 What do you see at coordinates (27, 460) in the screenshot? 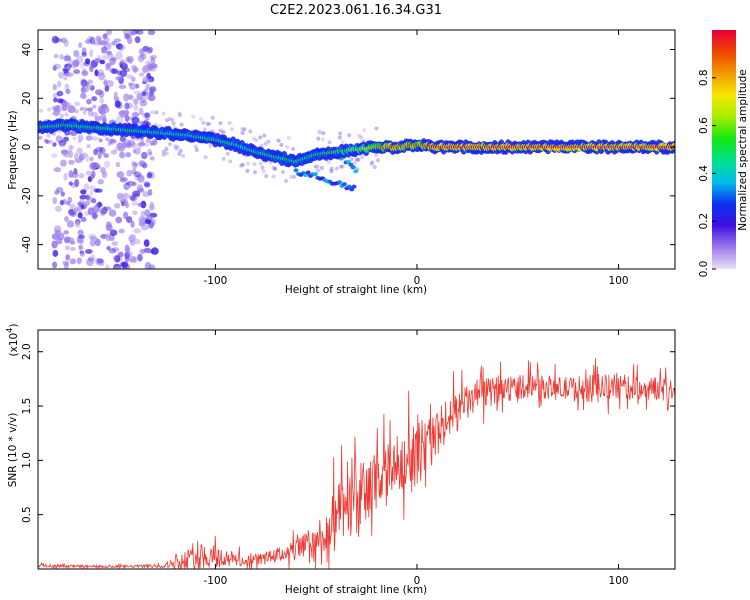
I see `y-tick-label: 1.0` at bounding box center [27, 460].